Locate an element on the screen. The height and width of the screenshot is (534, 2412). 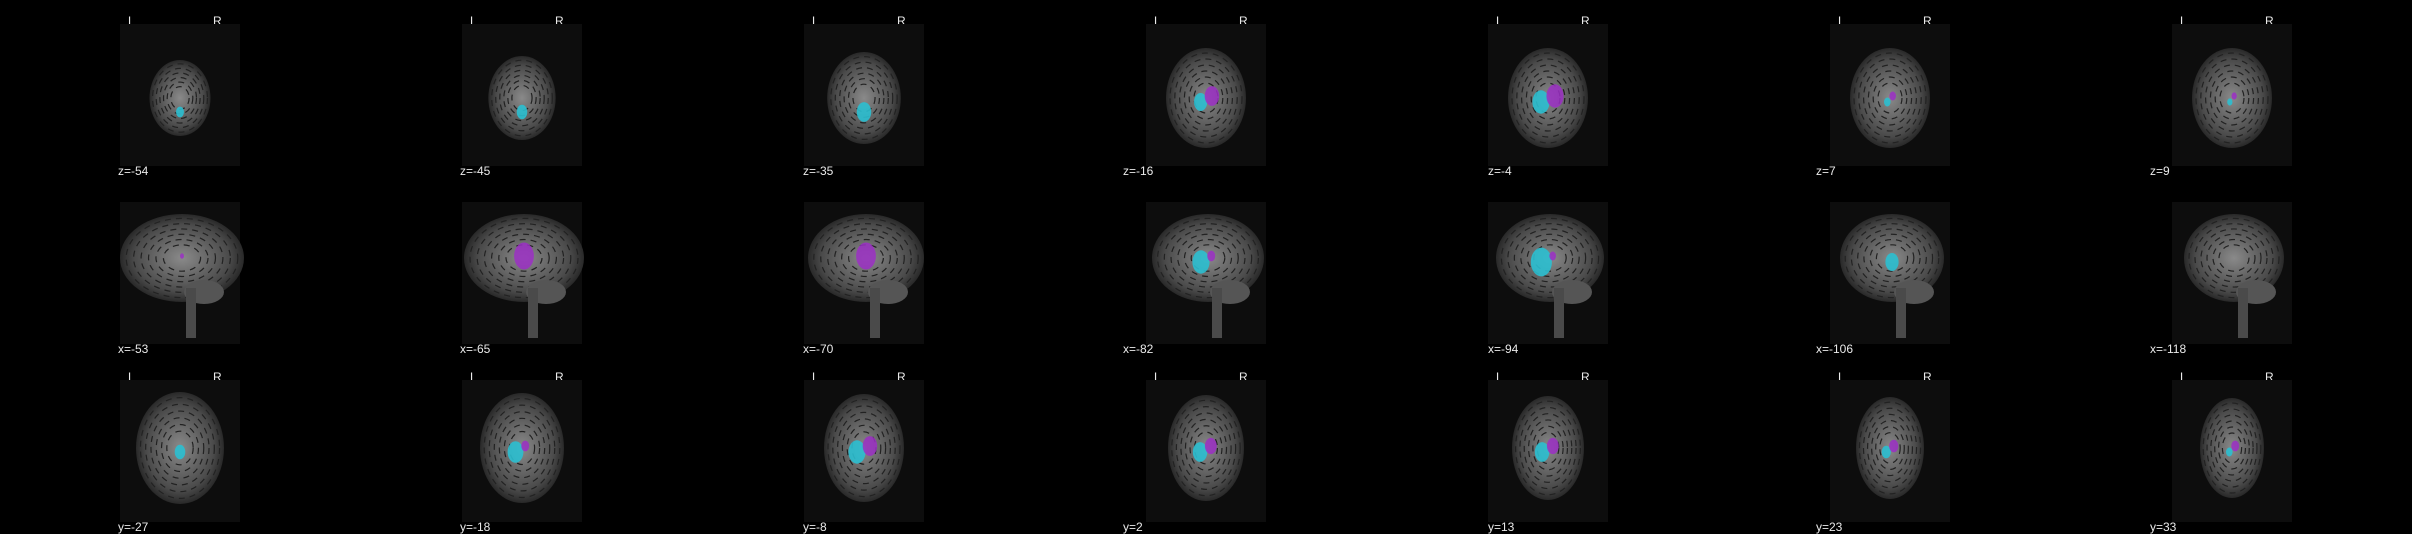
axial-slice-coordinate: z=-35 is located at coordinates (818, 171).